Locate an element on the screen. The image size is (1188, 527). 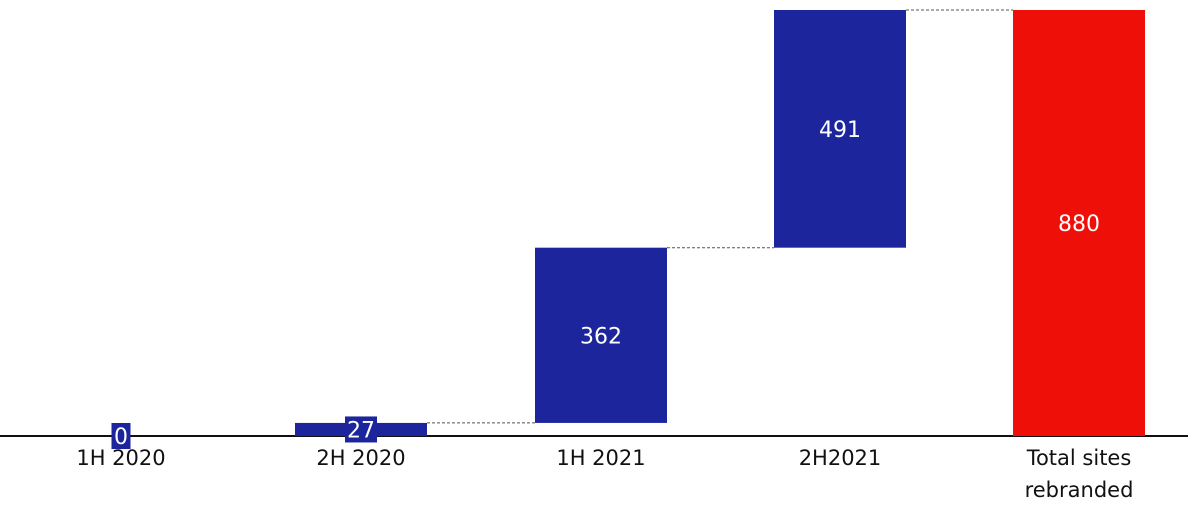
category-label-1: 2H 2020 is located at coordinates (360, 458).